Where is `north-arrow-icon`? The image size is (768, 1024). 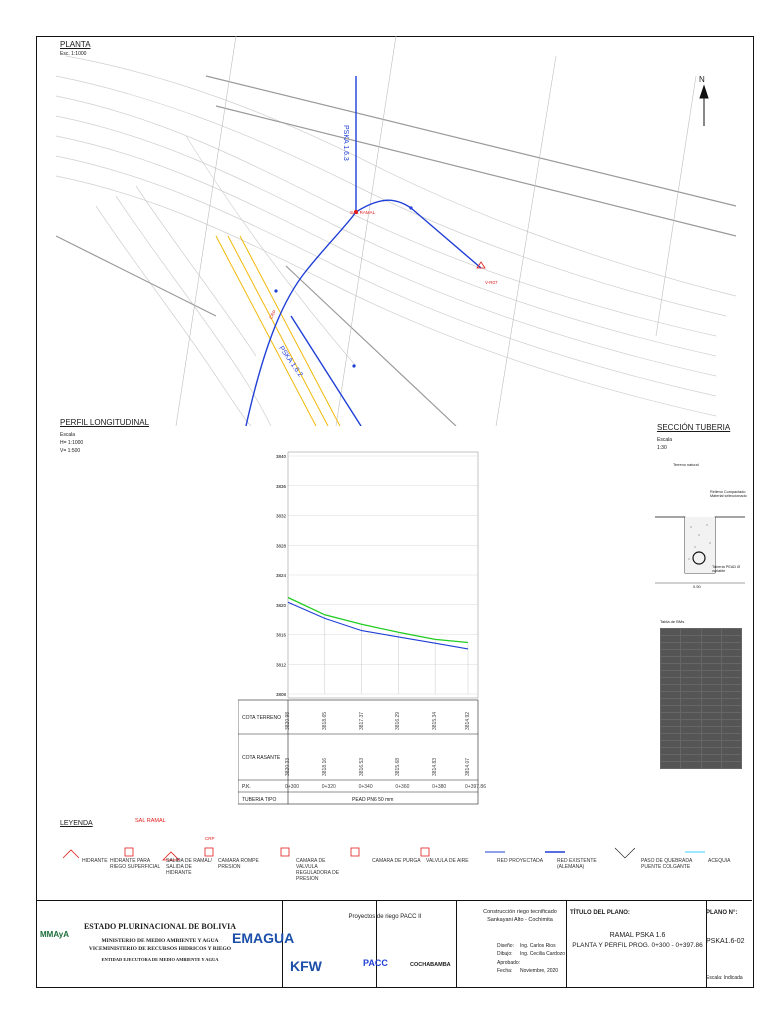
north-arrow-icon is located at coordinates (704, 105).